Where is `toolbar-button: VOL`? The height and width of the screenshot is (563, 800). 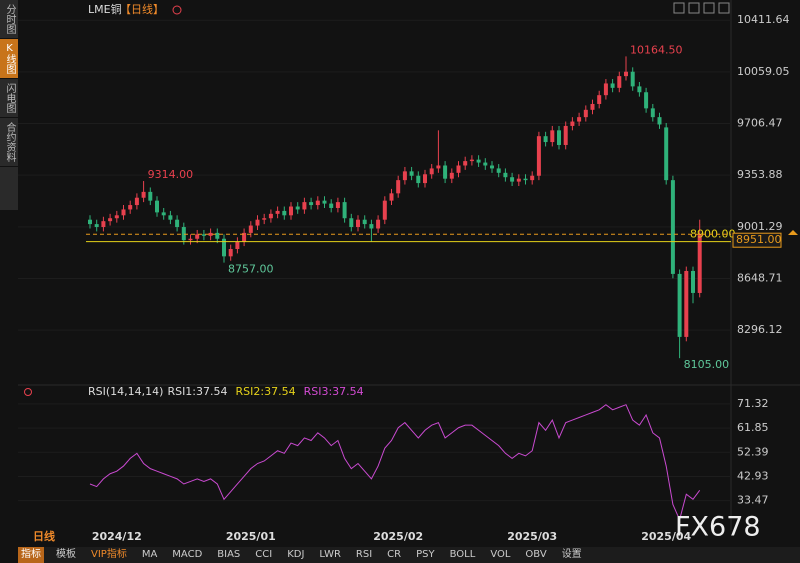 toolbar-button: VOL is located at coordinates (500, 554).